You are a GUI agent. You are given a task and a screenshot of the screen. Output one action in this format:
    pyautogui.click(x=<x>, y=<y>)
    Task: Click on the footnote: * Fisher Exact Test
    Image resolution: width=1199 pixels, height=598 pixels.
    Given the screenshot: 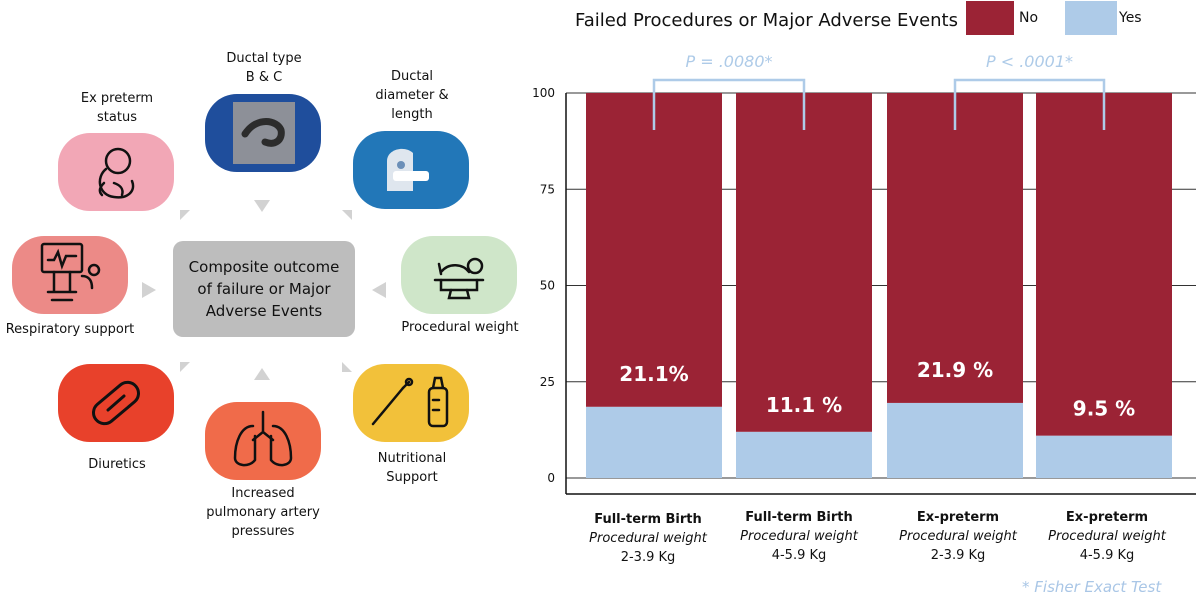 What is the action you would take?
    pyautogui.click(x=1092, y=587)
    